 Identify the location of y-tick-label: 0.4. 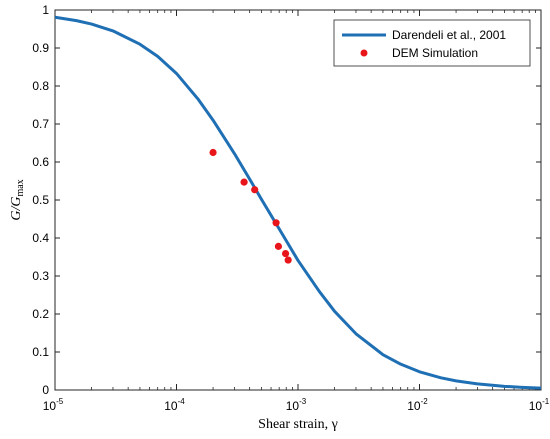
(40, 238).